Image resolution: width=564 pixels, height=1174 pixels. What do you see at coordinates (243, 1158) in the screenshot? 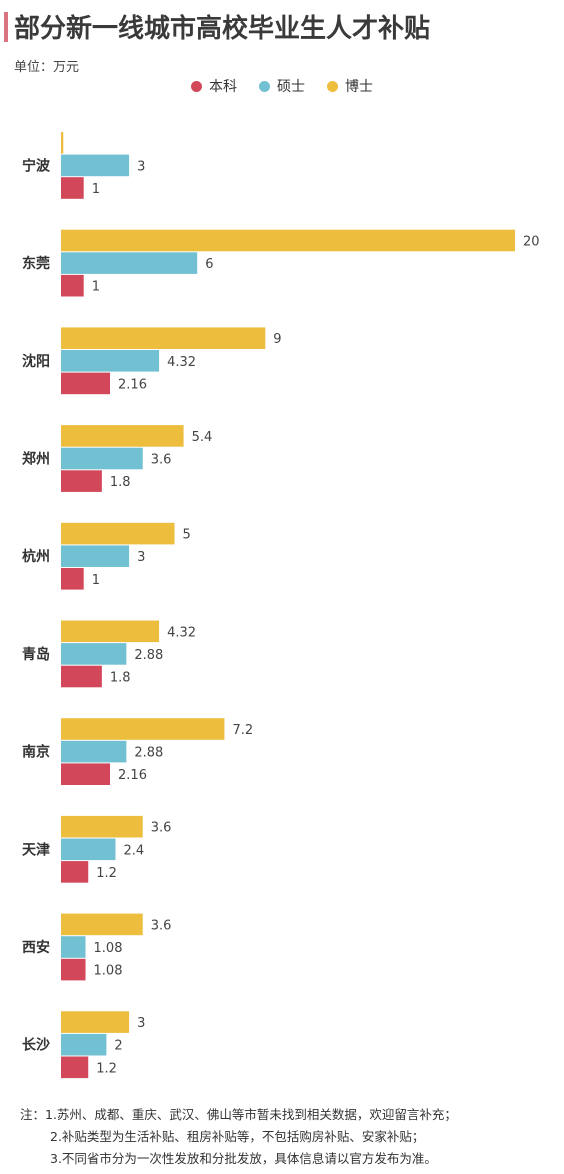
I see `note-3: 3.不同省市分为一次性发放和分批发放，具体信息请以官方发布为准。` at bounding box center [243, 1158].